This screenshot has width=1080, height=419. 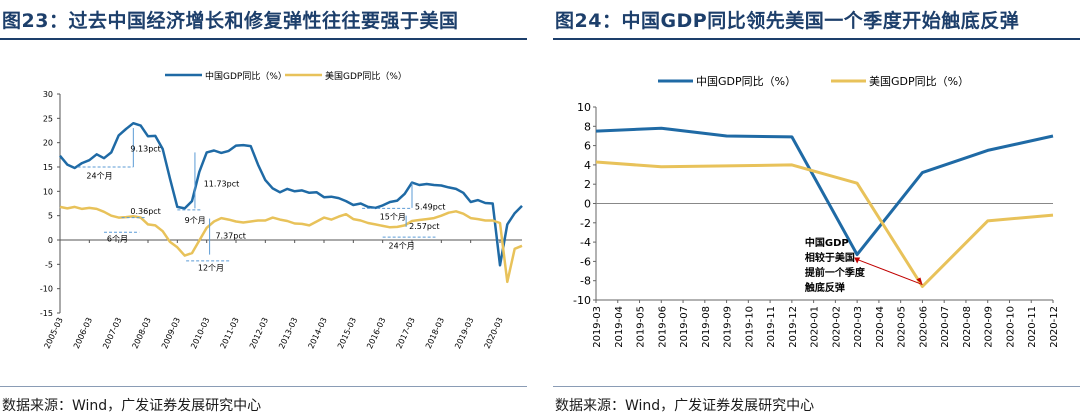 What do you see at coordinates (585, 281) in the screenshot?
I see `y-tick-label: -8` at bounding box center [585, 281].